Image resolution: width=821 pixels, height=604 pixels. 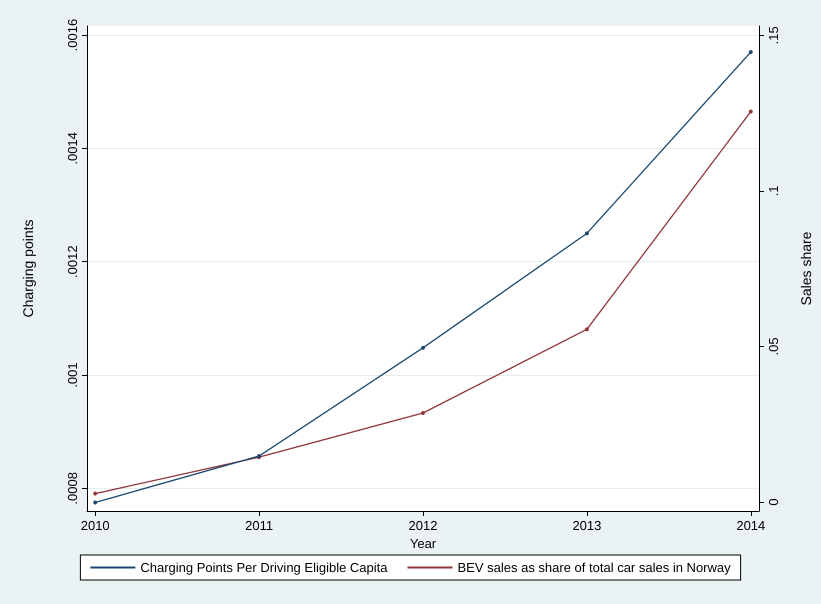 What do you see at coordinates (773, 502) in the screenshot?
I see `y2-tick-label: 0` at bounding box center [773, 502].